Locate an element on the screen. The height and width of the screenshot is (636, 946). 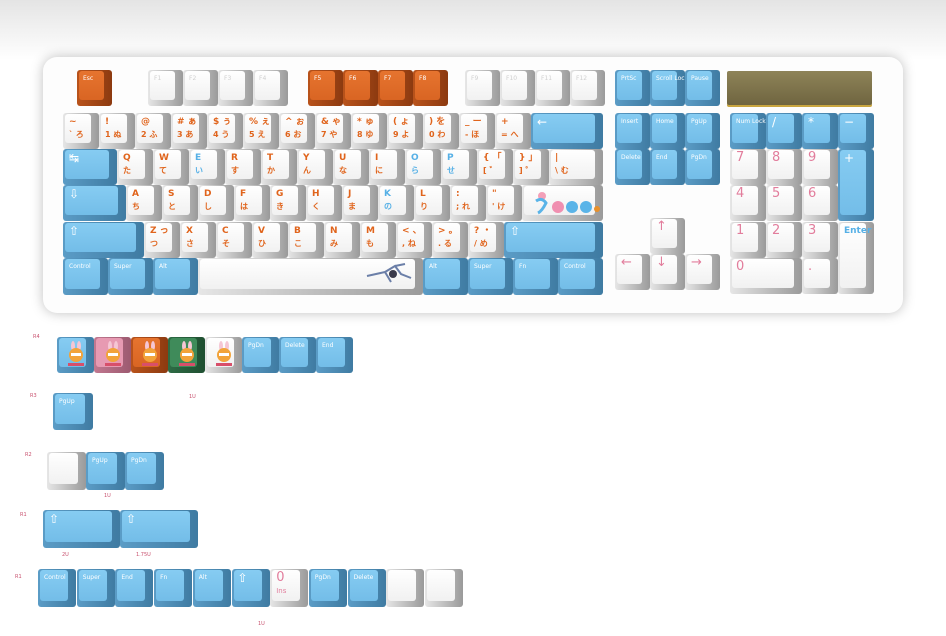
key-symbol: / is located at coordinates (784, 131).